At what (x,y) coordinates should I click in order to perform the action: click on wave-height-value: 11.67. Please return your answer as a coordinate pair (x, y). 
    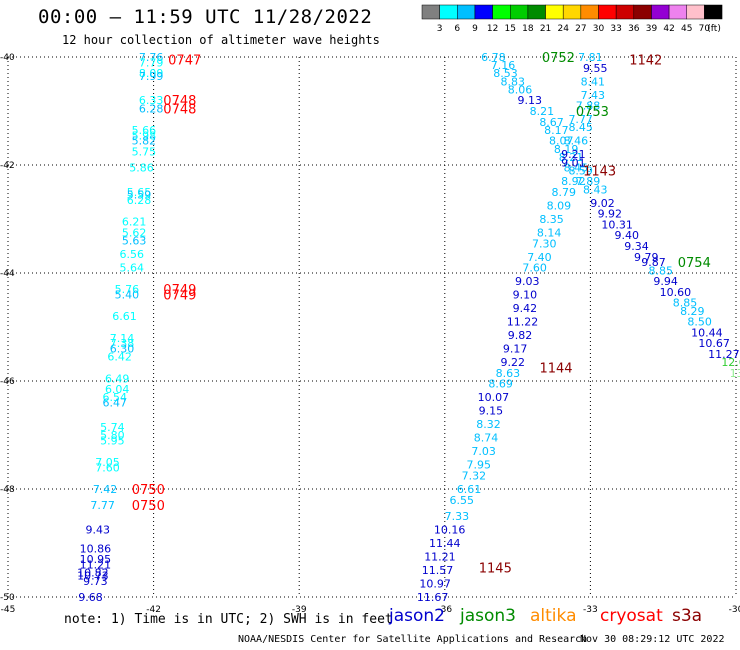
    Looking at the image, I should click on (433, 597).